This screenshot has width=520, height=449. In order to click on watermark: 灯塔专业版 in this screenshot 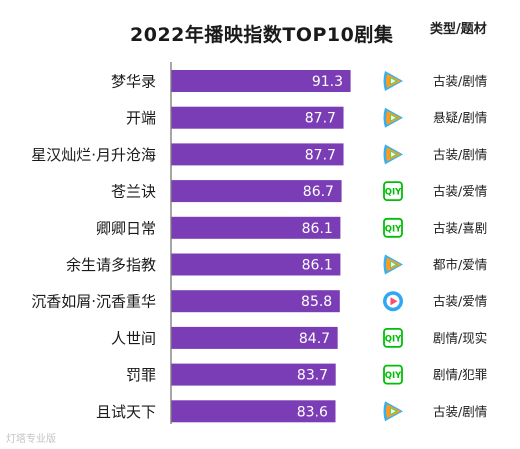, I will do `click(31, 439)`.